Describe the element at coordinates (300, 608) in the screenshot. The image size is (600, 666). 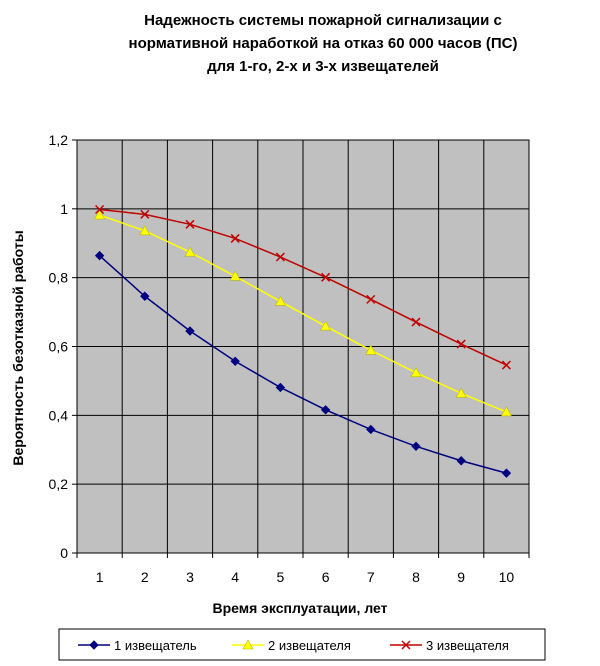
I see `x-axis-title: Время эксплуатации, лет` at that location.